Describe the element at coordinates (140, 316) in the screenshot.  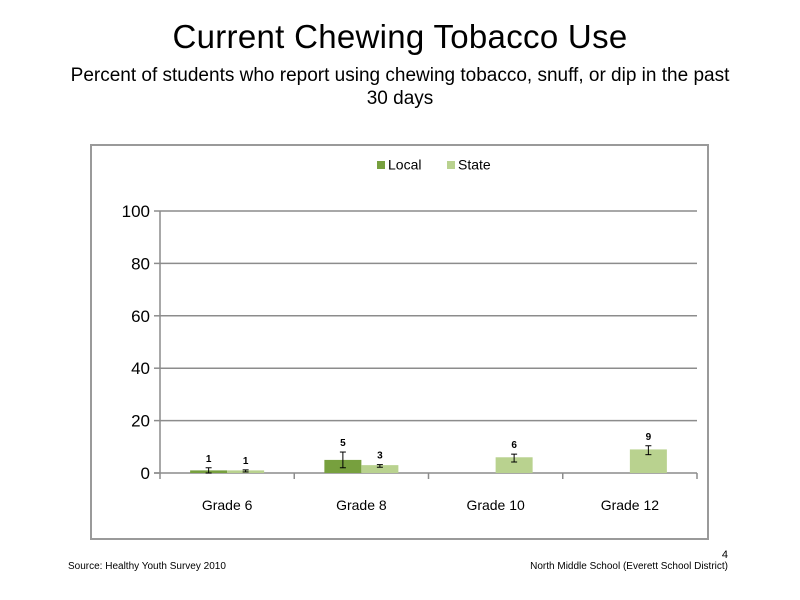
I see `y-tick-label: 60` at that location.